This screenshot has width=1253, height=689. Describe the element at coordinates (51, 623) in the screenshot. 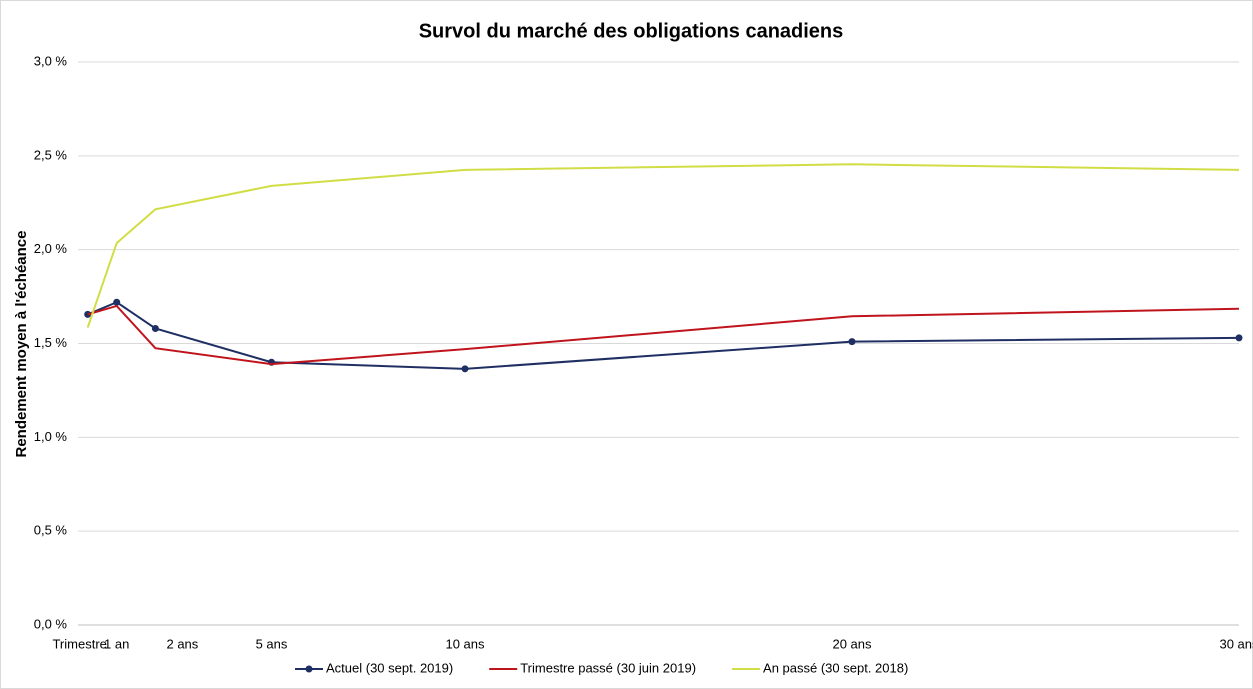

I see `y-tick-label: 0,0 %` at that location.